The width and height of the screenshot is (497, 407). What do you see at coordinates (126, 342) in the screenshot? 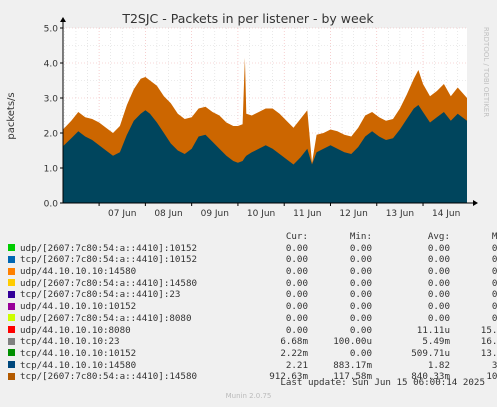
I see `legend-series-name: tcp/44.10.10.10:23` at bounding box center [126, 342].